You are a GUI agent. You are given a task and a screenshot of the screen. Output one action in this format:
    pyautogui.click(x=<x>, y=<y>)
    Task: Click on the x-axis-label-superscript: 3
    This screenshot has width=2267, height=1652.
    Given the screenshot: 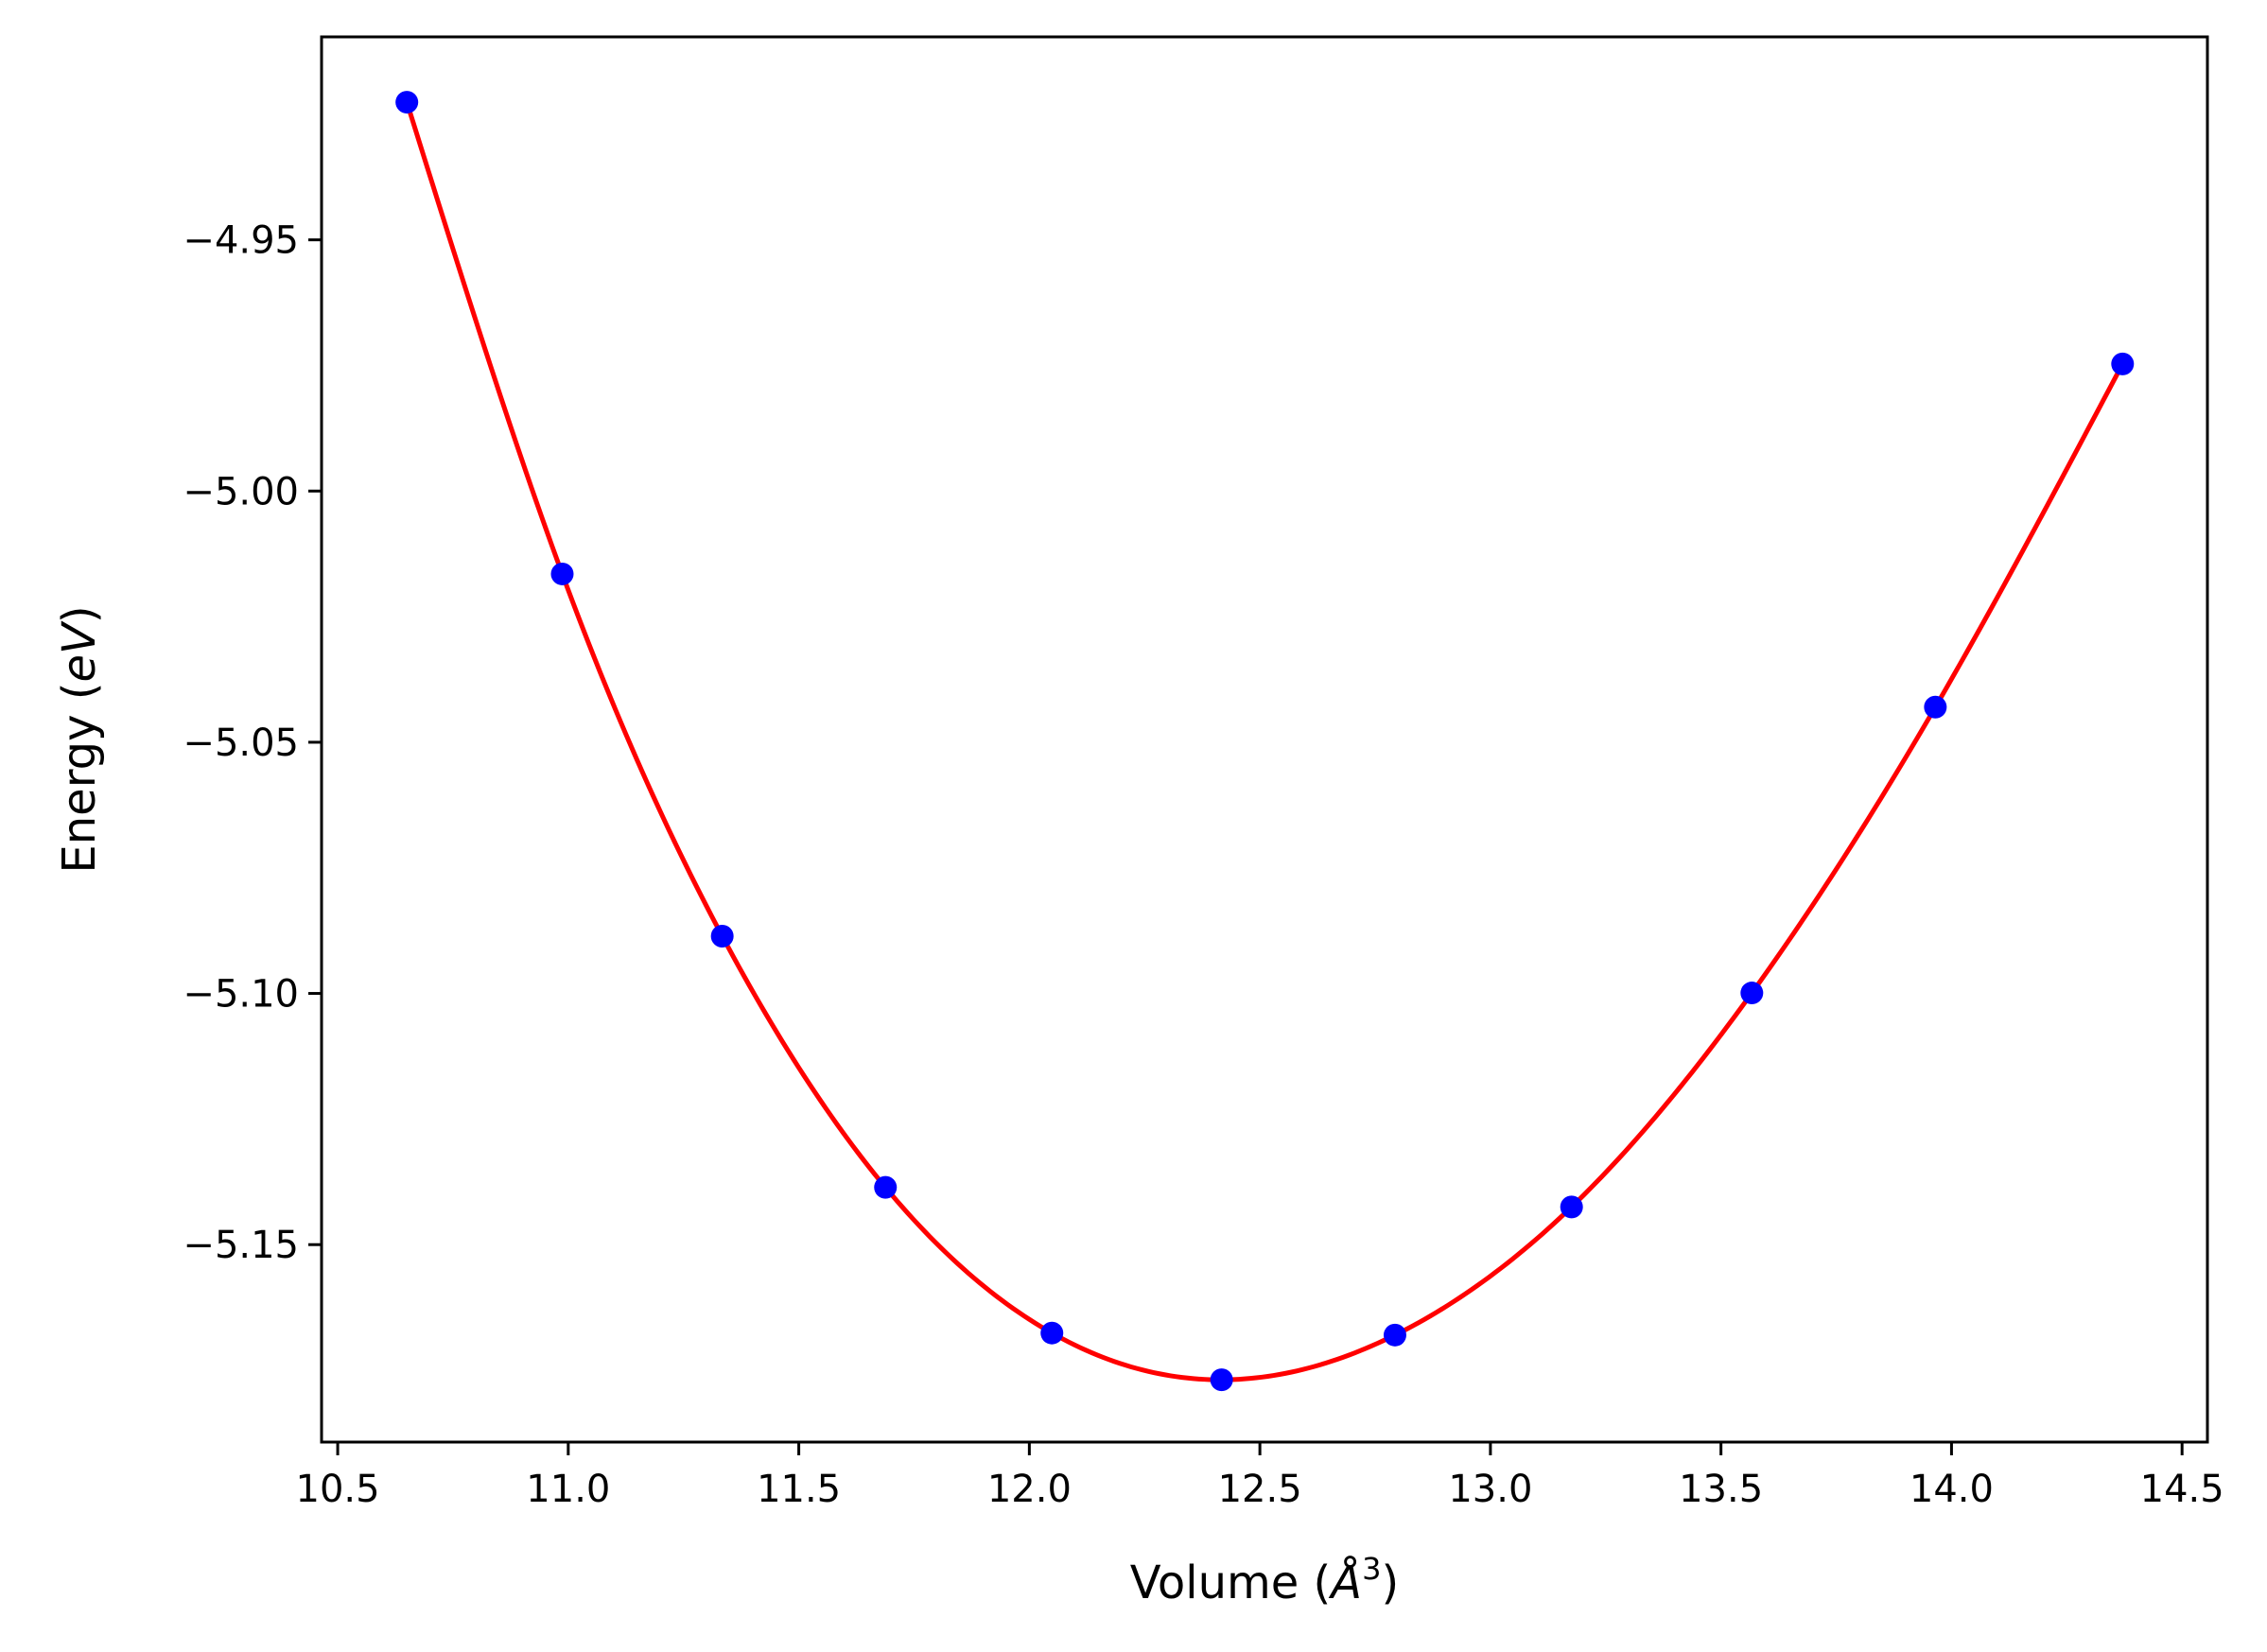 What is the action you would take?
    pyautogui.click(x=1371, y=1569)
    